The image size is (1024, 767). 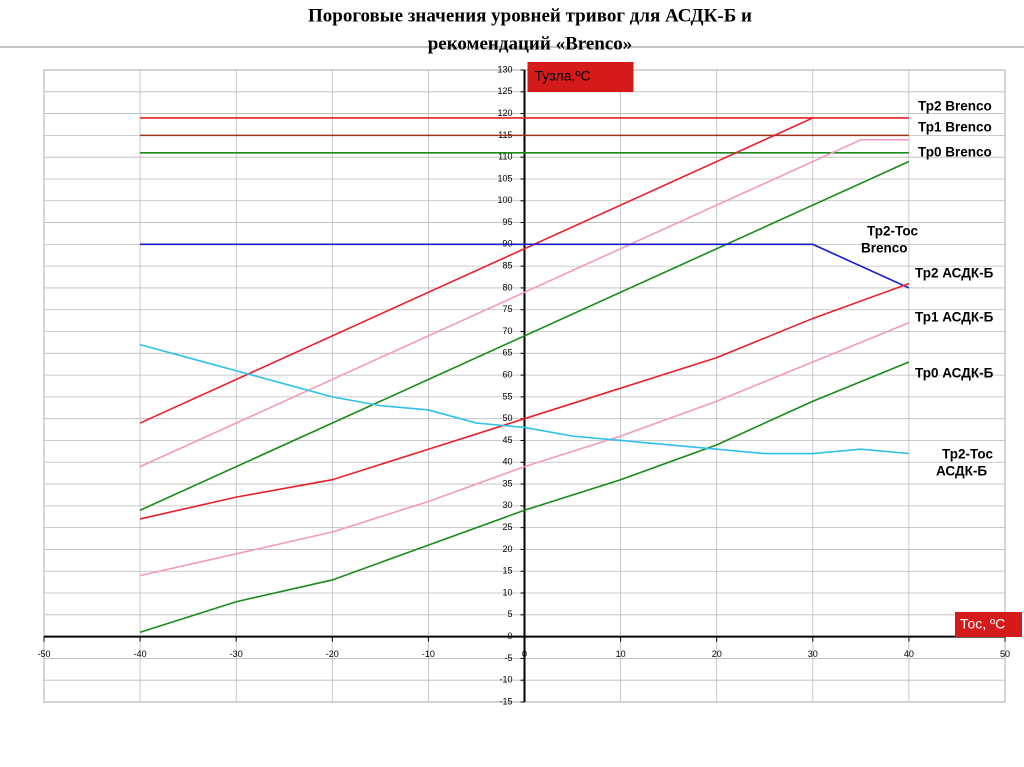 I want to click on x-tick-label: 40, so click(x=909, y=654).